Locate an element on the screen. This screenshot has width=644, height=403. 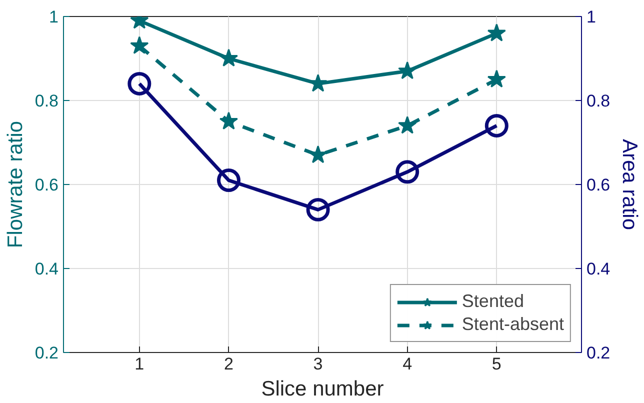
legend-label: Stented is located at coordinates (493, 301).